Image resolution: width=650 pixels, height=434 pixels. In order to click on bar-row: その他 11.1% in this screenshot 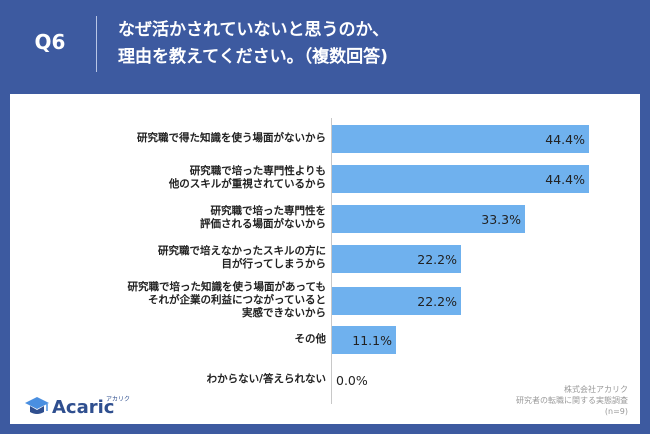, I will do `click(325, 339)`.